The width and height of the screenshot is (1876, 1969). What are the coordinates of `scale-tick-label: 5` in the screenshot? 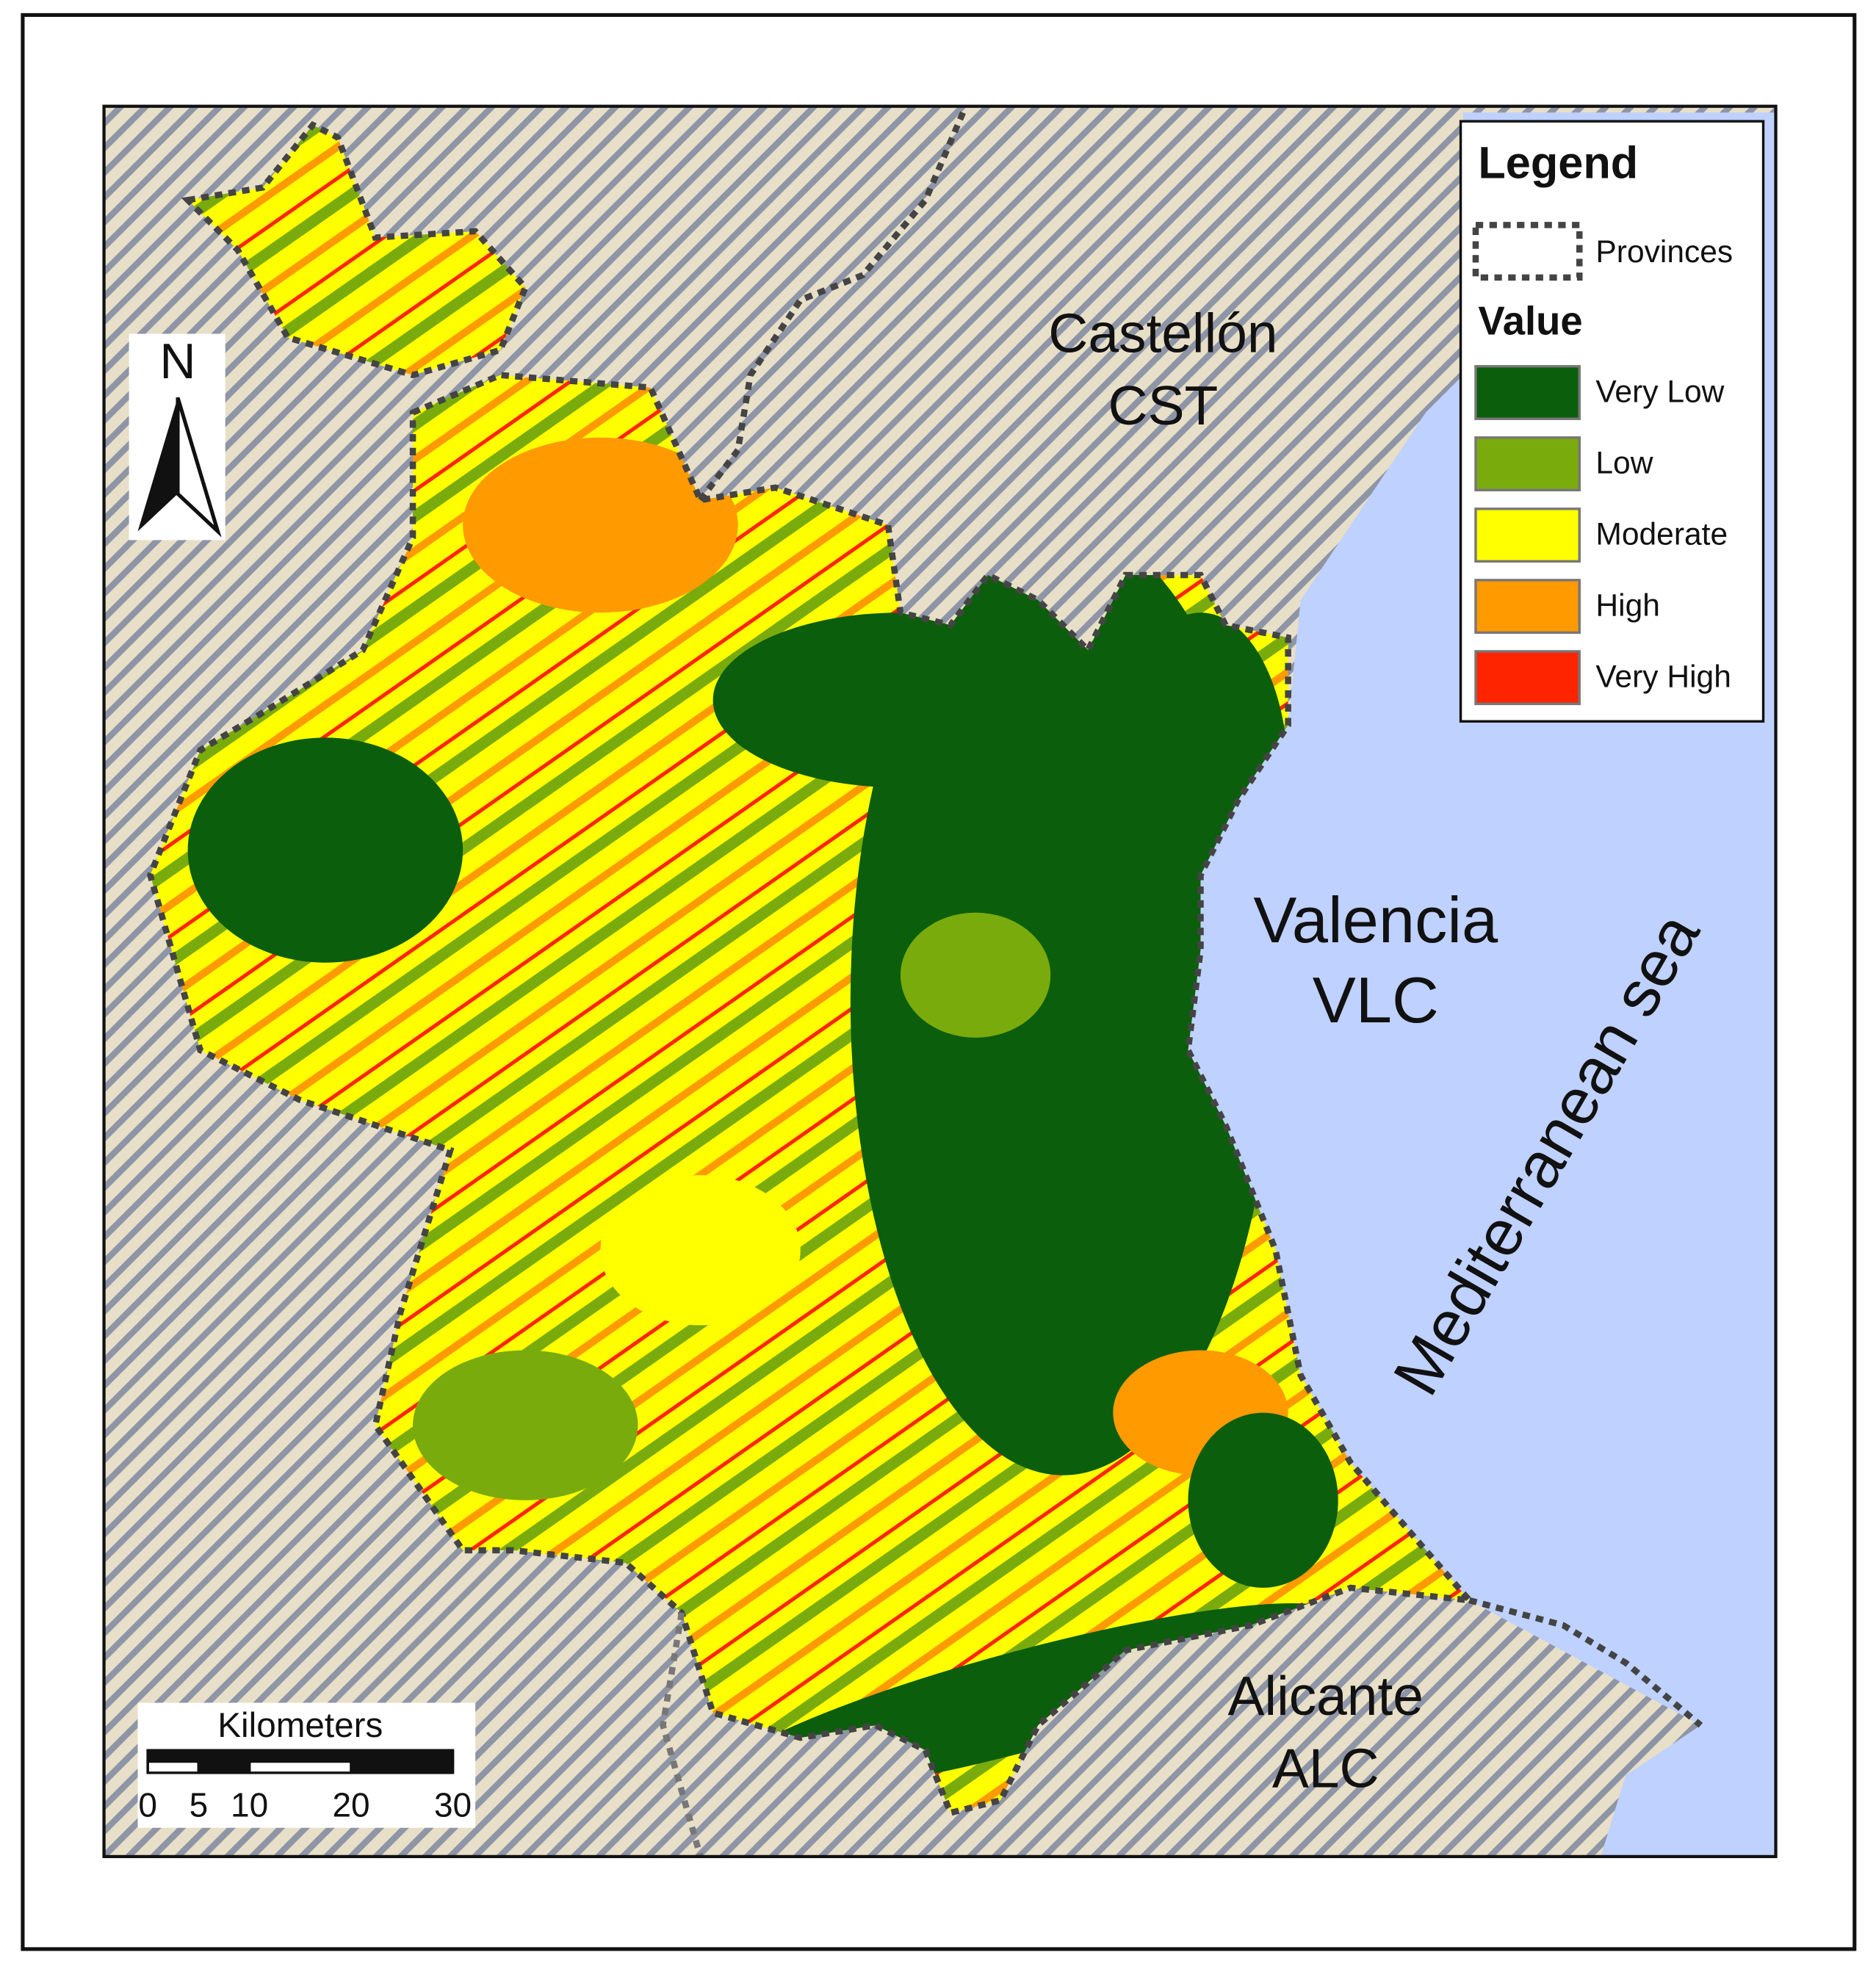 It's located at (199, 1805).